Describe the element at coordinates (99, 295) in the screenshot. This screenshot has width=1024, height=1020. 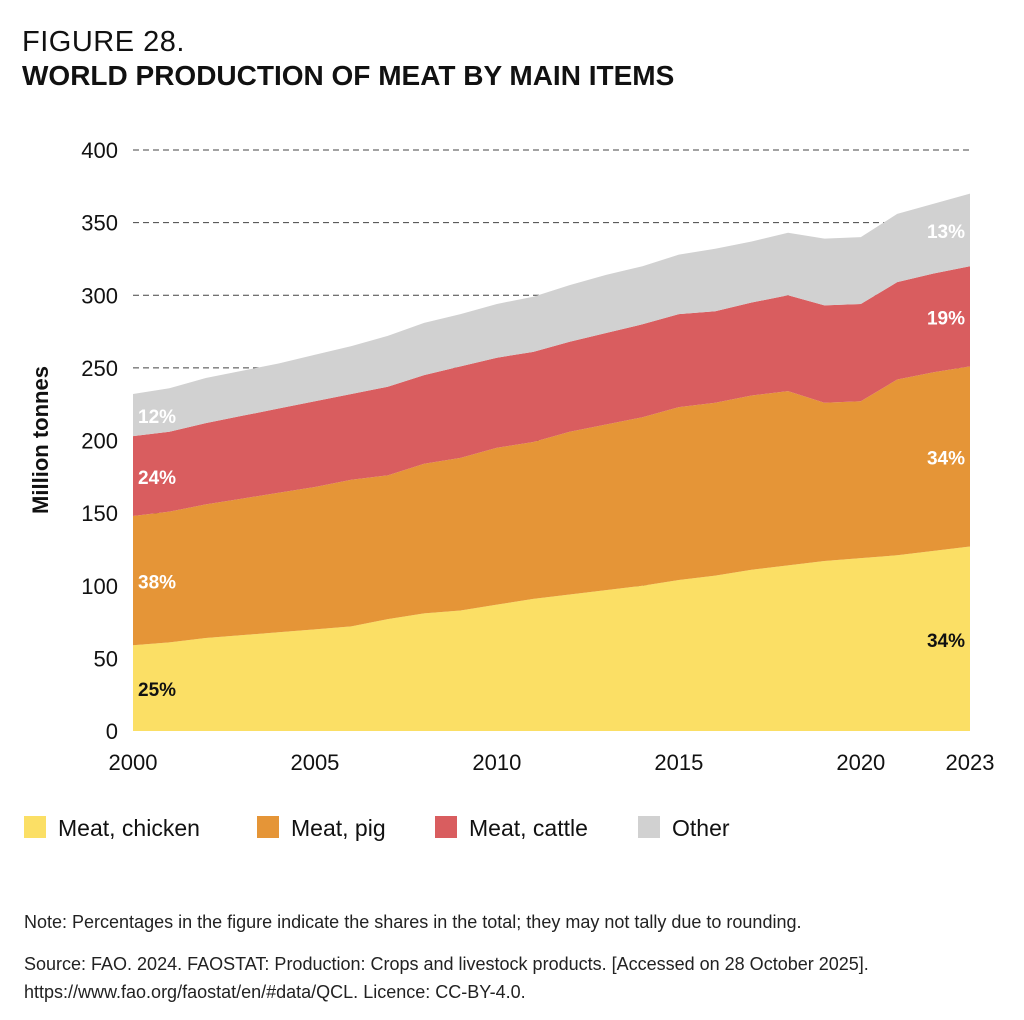
I see `y-tick-label: 300` at that location.